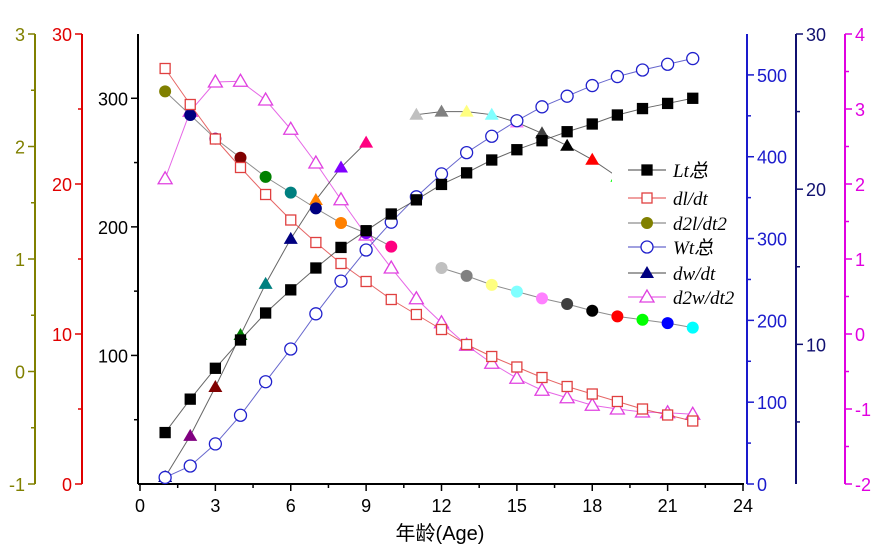  What do you see at coordinates (860, 35) in the screenshot?
I see `y-tick-label: 4` at bounding box center [860, 35].